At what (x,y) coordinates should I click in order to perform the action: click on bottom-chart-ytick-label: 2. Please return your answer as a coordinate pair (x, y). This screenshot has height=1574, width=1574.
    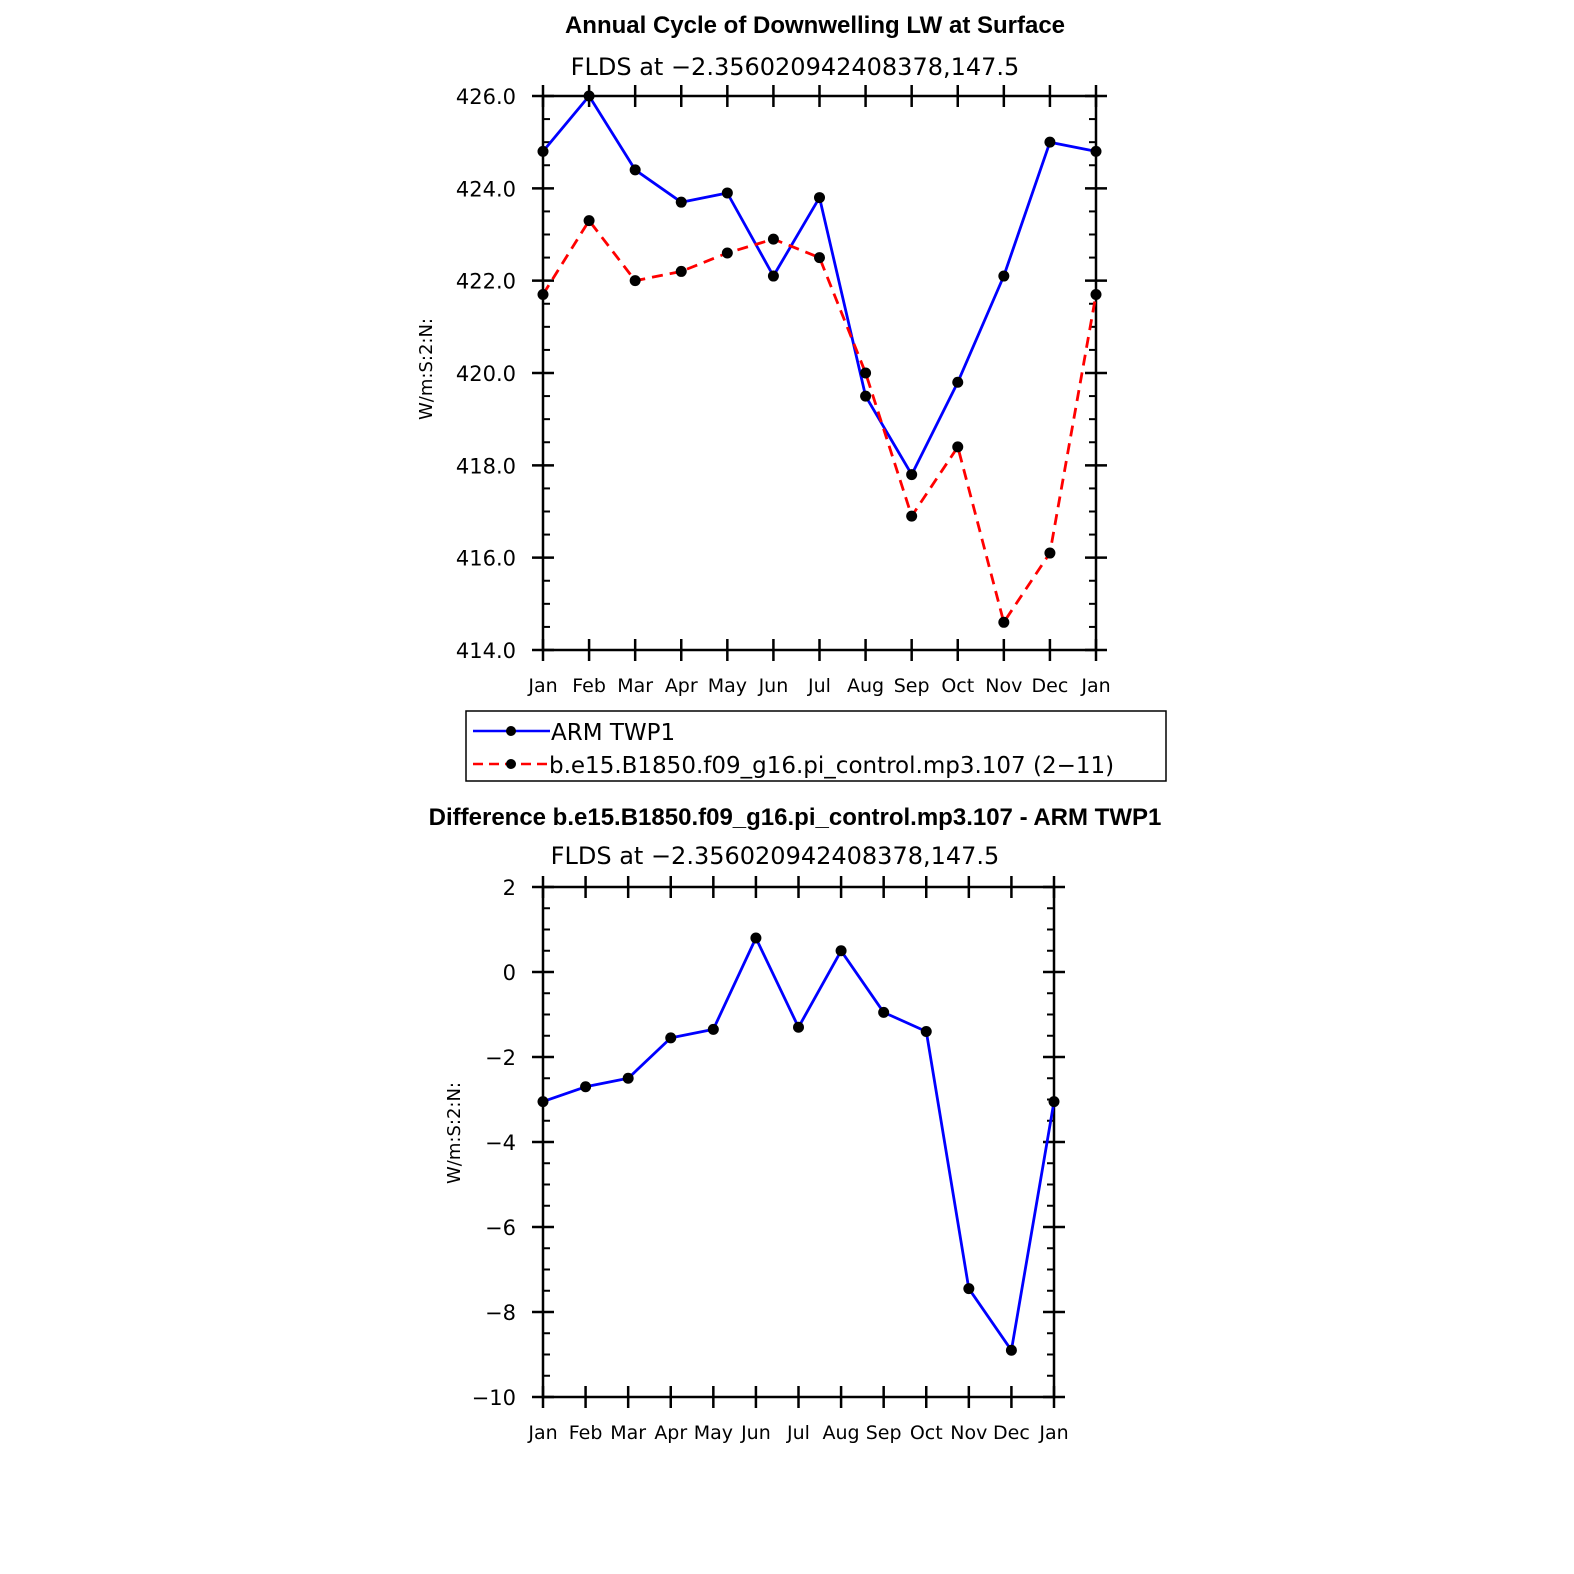
    Looking at the image, I should click on (509, 888).